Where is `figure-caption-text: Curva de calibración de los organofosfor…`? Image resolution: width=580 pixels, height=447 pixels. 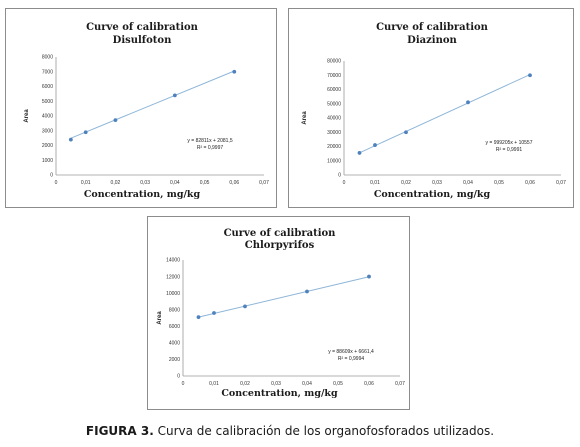 figure-caption-text: Curva de calibración de los organofosfor… is located at coordinates (324, 431).